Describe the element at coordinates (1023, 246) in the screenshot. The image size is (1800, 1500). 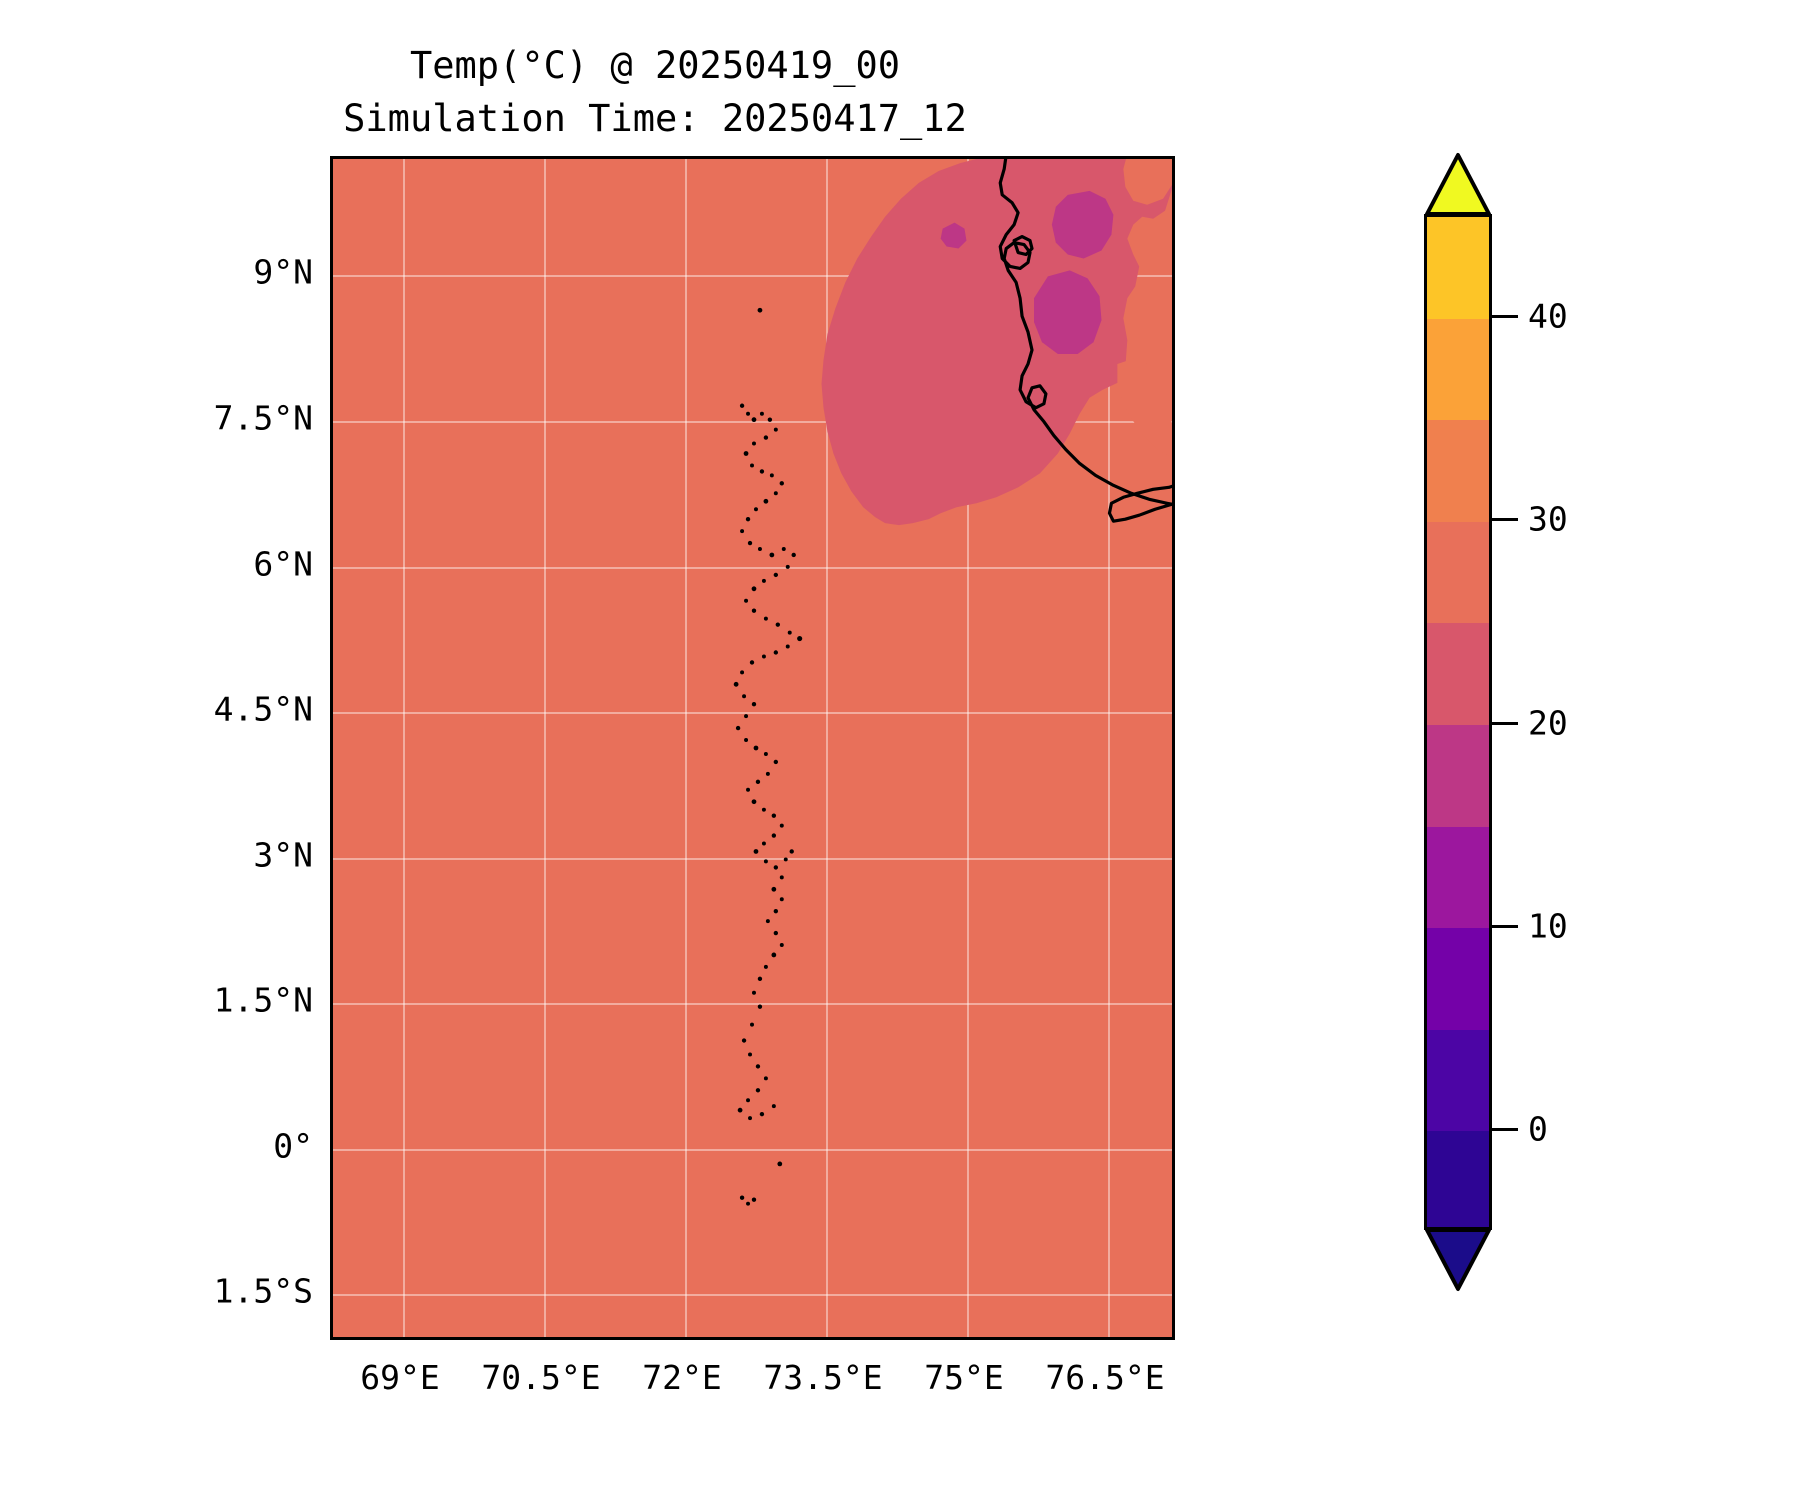
I see `sri-lanka-north-tip` at that location.